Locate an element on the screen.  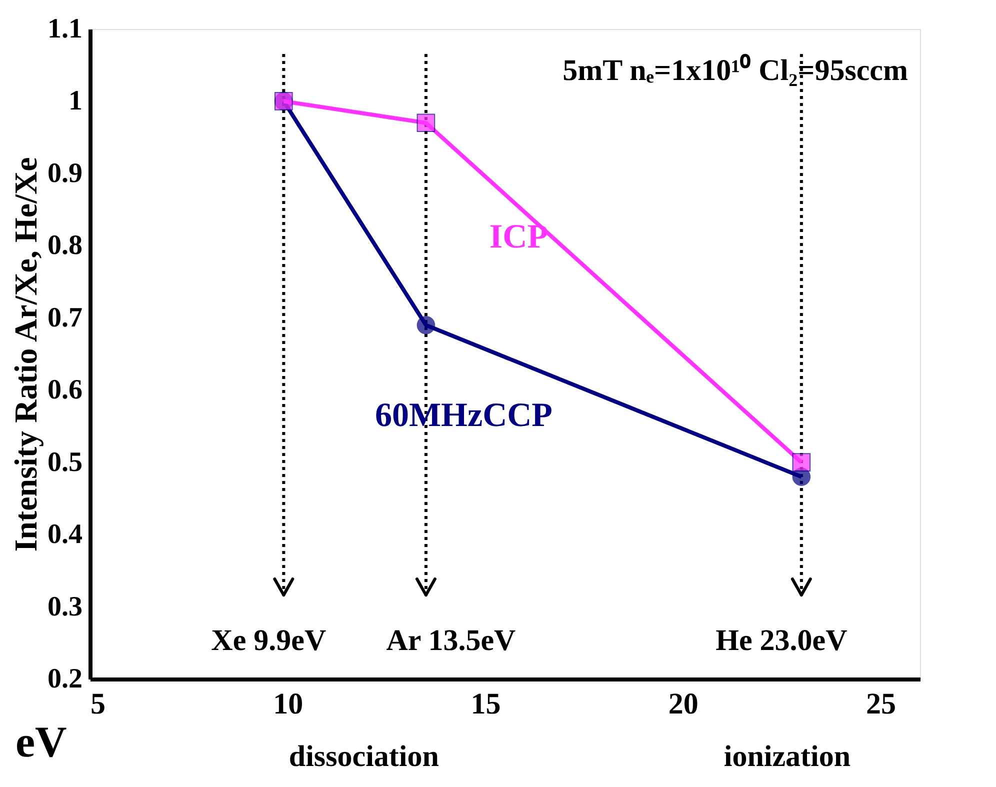
text: ionization is located at coordinates (787, 756).